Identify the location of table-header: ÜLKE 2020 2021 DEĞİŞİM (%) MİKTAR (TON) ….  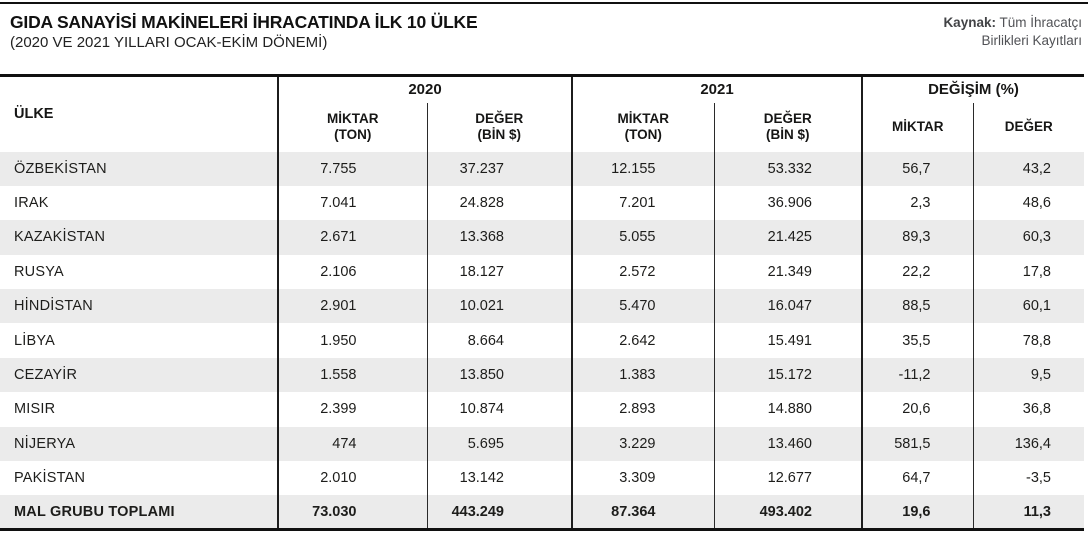
(542, 113).